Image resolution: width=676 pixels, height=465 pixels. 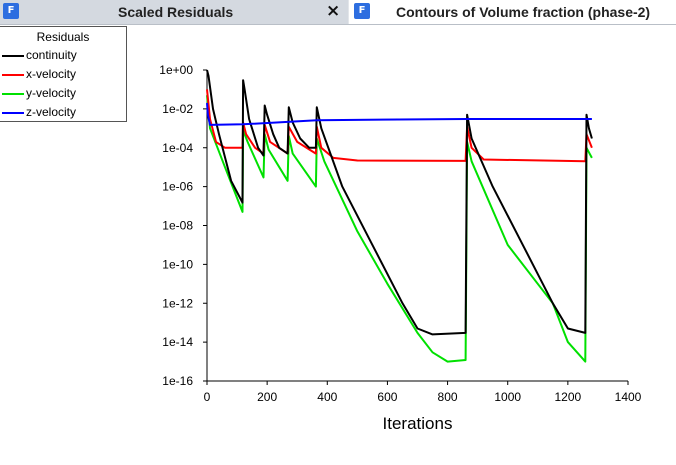 I want to click on legend-label-y-velocity: y-velocity, so click(x=51, y=93).